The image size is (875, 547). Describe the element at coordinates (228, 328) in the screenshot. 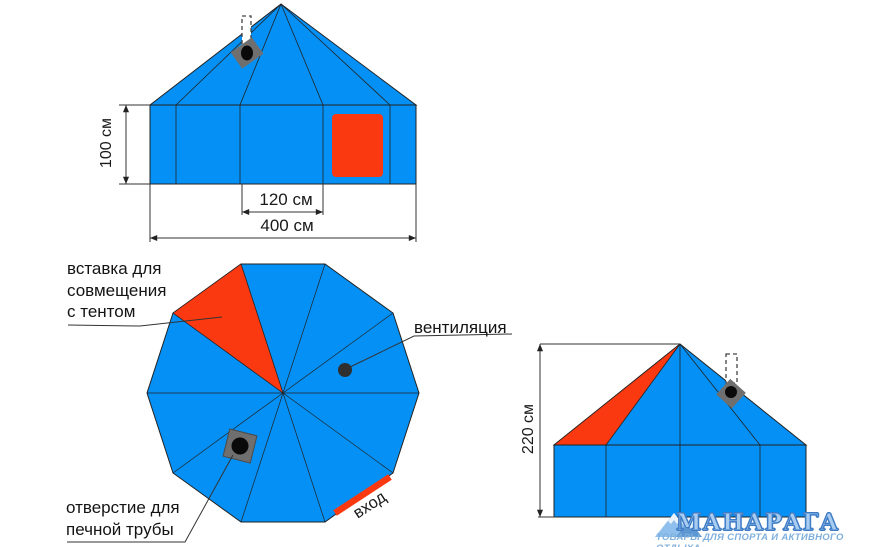

I see `top-view-insert-panel` at that location.